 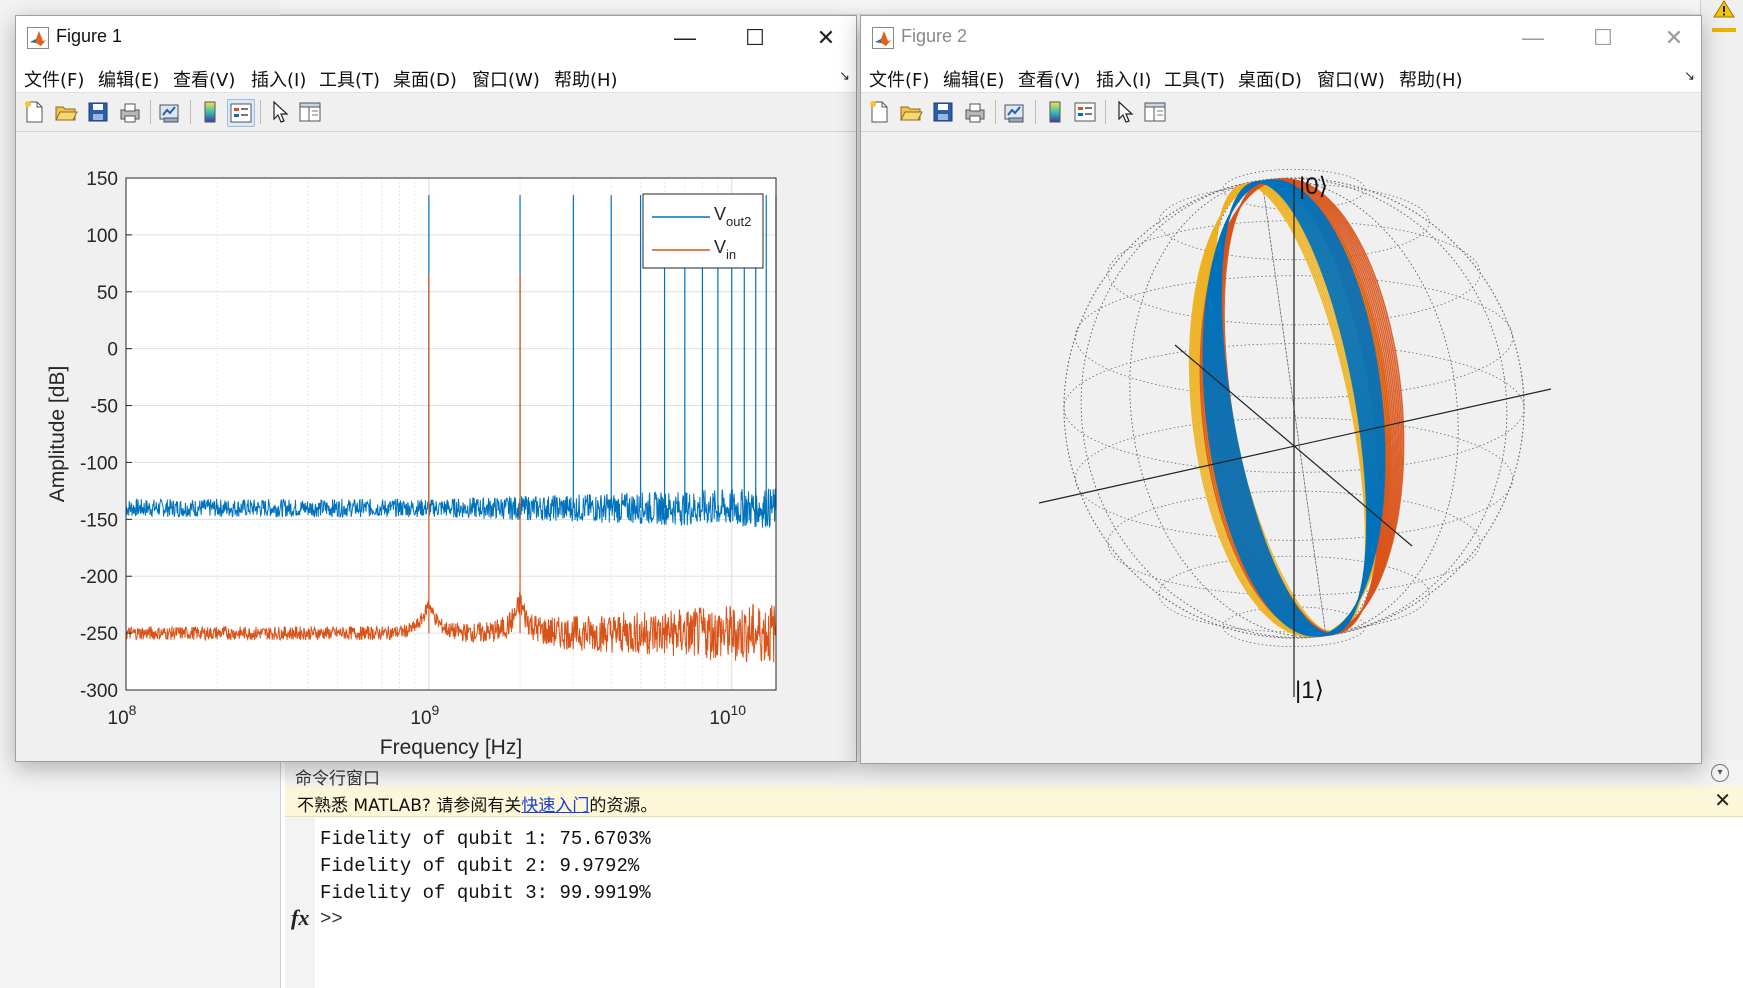 I want to click on y-tick-label: 50, so click(x=107, y=293).